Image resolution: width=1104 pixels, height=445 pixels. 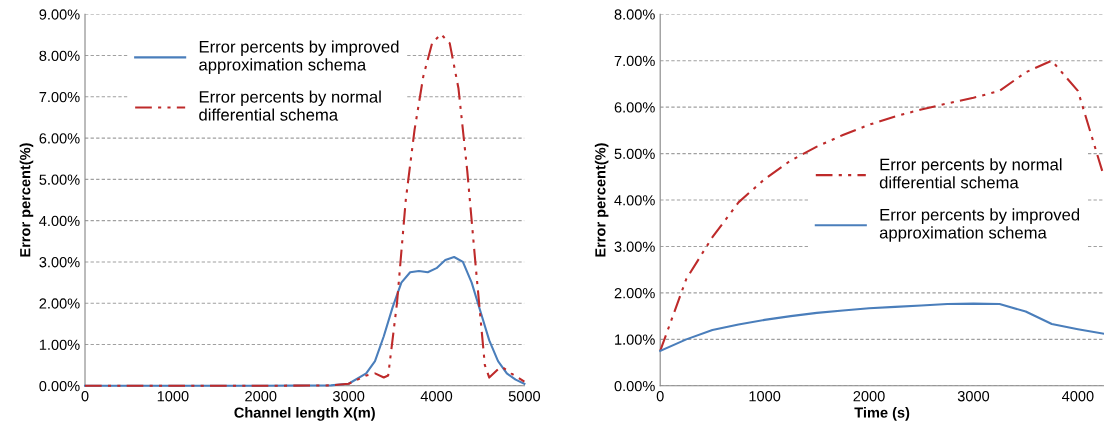 What do you see at coordinates (882, 414) in the screenshot?
I see `x-axis-title: Time (s)` at bounding box center [882, 414].